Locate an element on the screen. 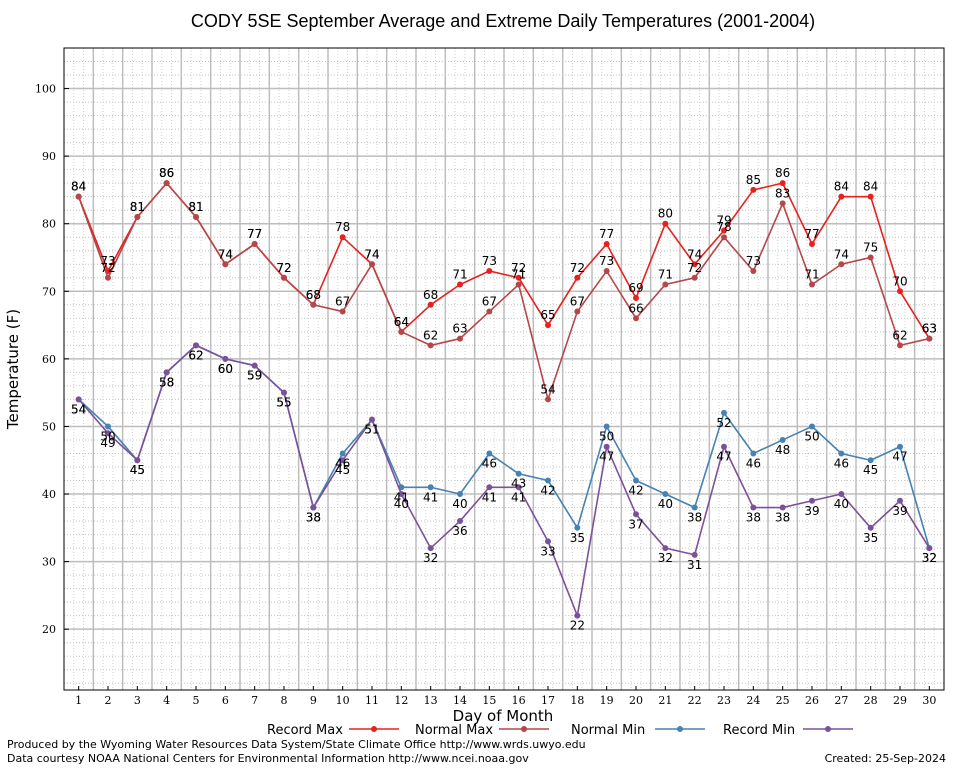  x-tick-label: 5 is located at coordinates (196, 700).